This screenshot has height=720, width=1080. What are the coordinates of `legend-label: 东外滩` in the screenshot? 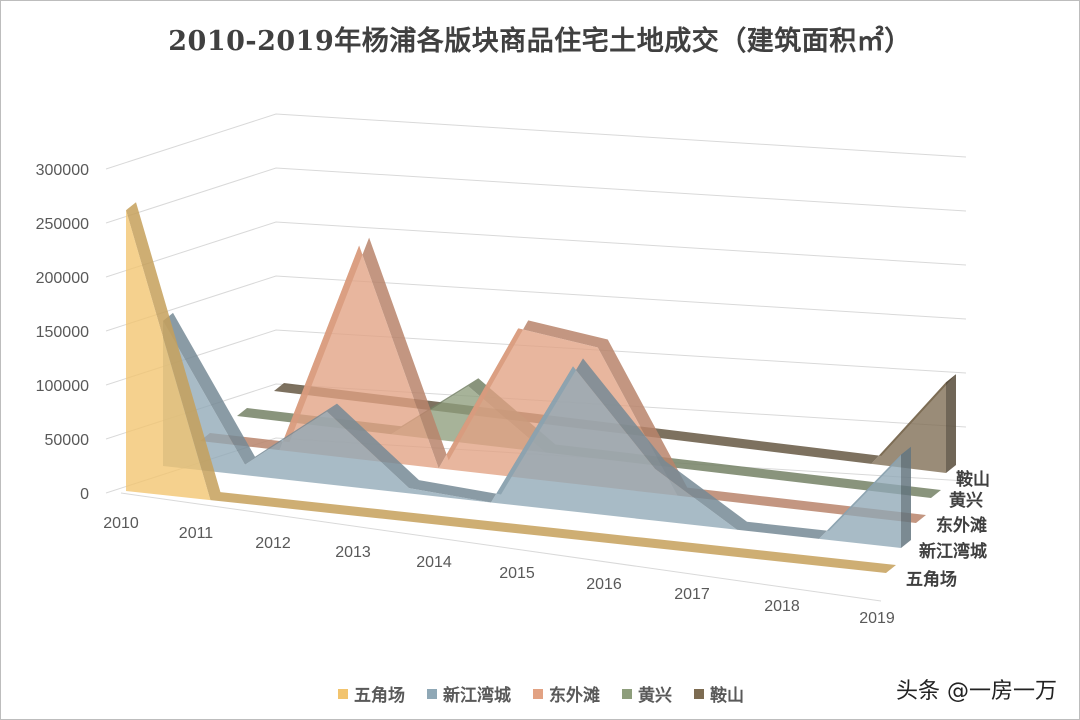 It's located at (574, 696).